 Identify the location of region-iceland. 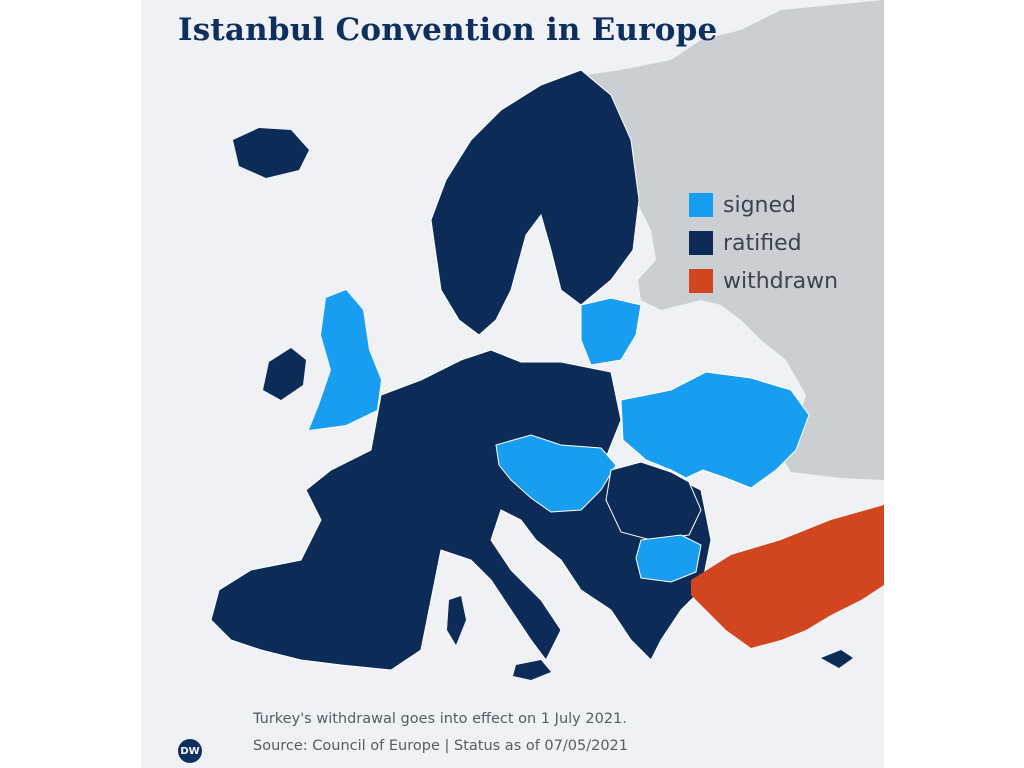
(271, 153).